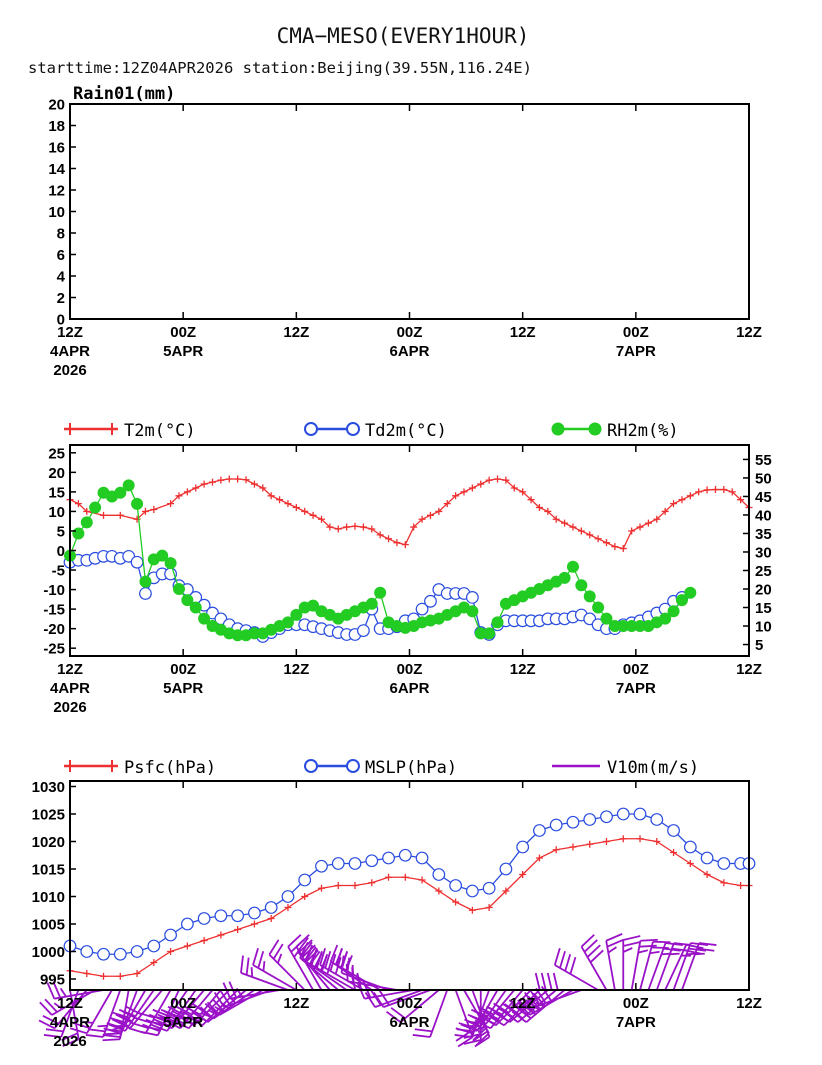 The image size is (822, 1065). What do you see at coordinates (749, 1003) in the screenshot?
I see `pres-xtick-label: 12Z` at bounding box center [749, 1003].